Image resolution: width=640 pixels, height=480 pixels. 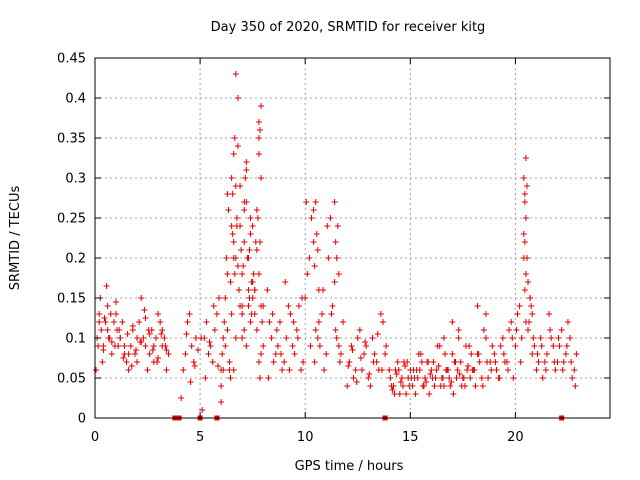 I want to click on y-tick-label: 0.2, so click(x=75, y=259).